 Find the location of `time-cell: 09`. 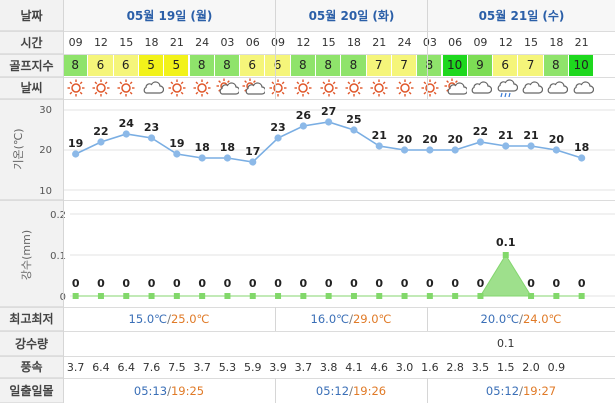

time-cell: 09 is located at coordinates (480, 42).